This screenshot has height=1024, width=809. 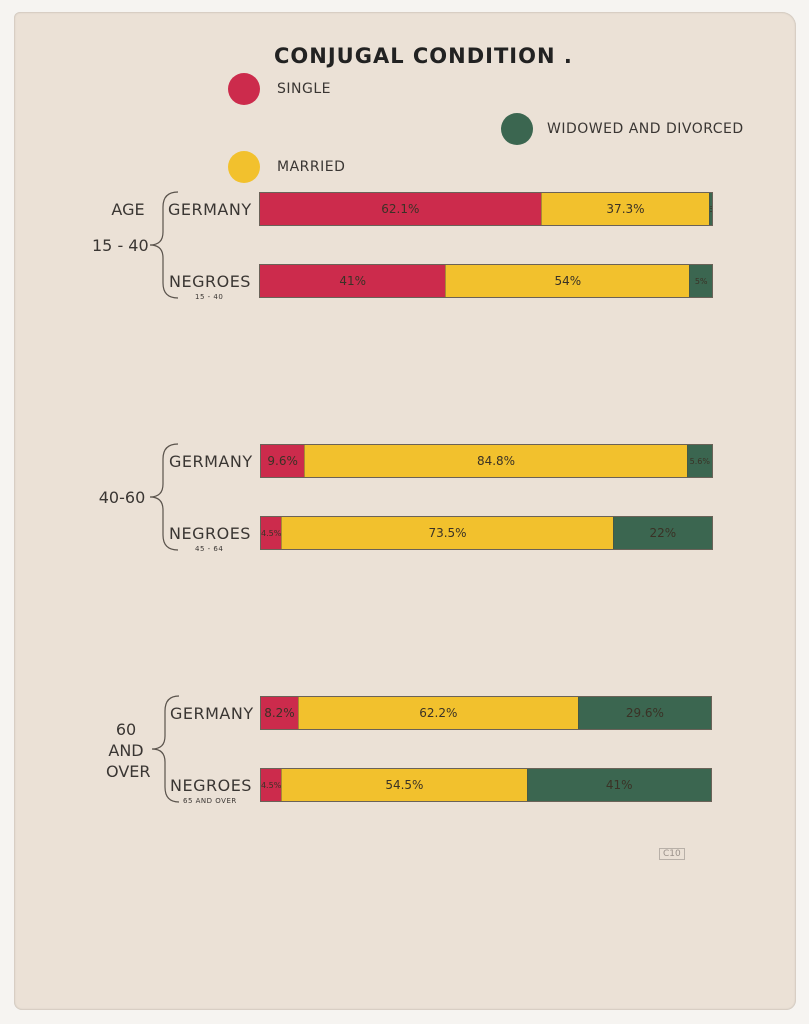 What do you see at coordinates (645, 129) in the screenshot?
I see `legend-label-widowed: WIDOWED AND DIVORCED` at bounding box center [645, 129].